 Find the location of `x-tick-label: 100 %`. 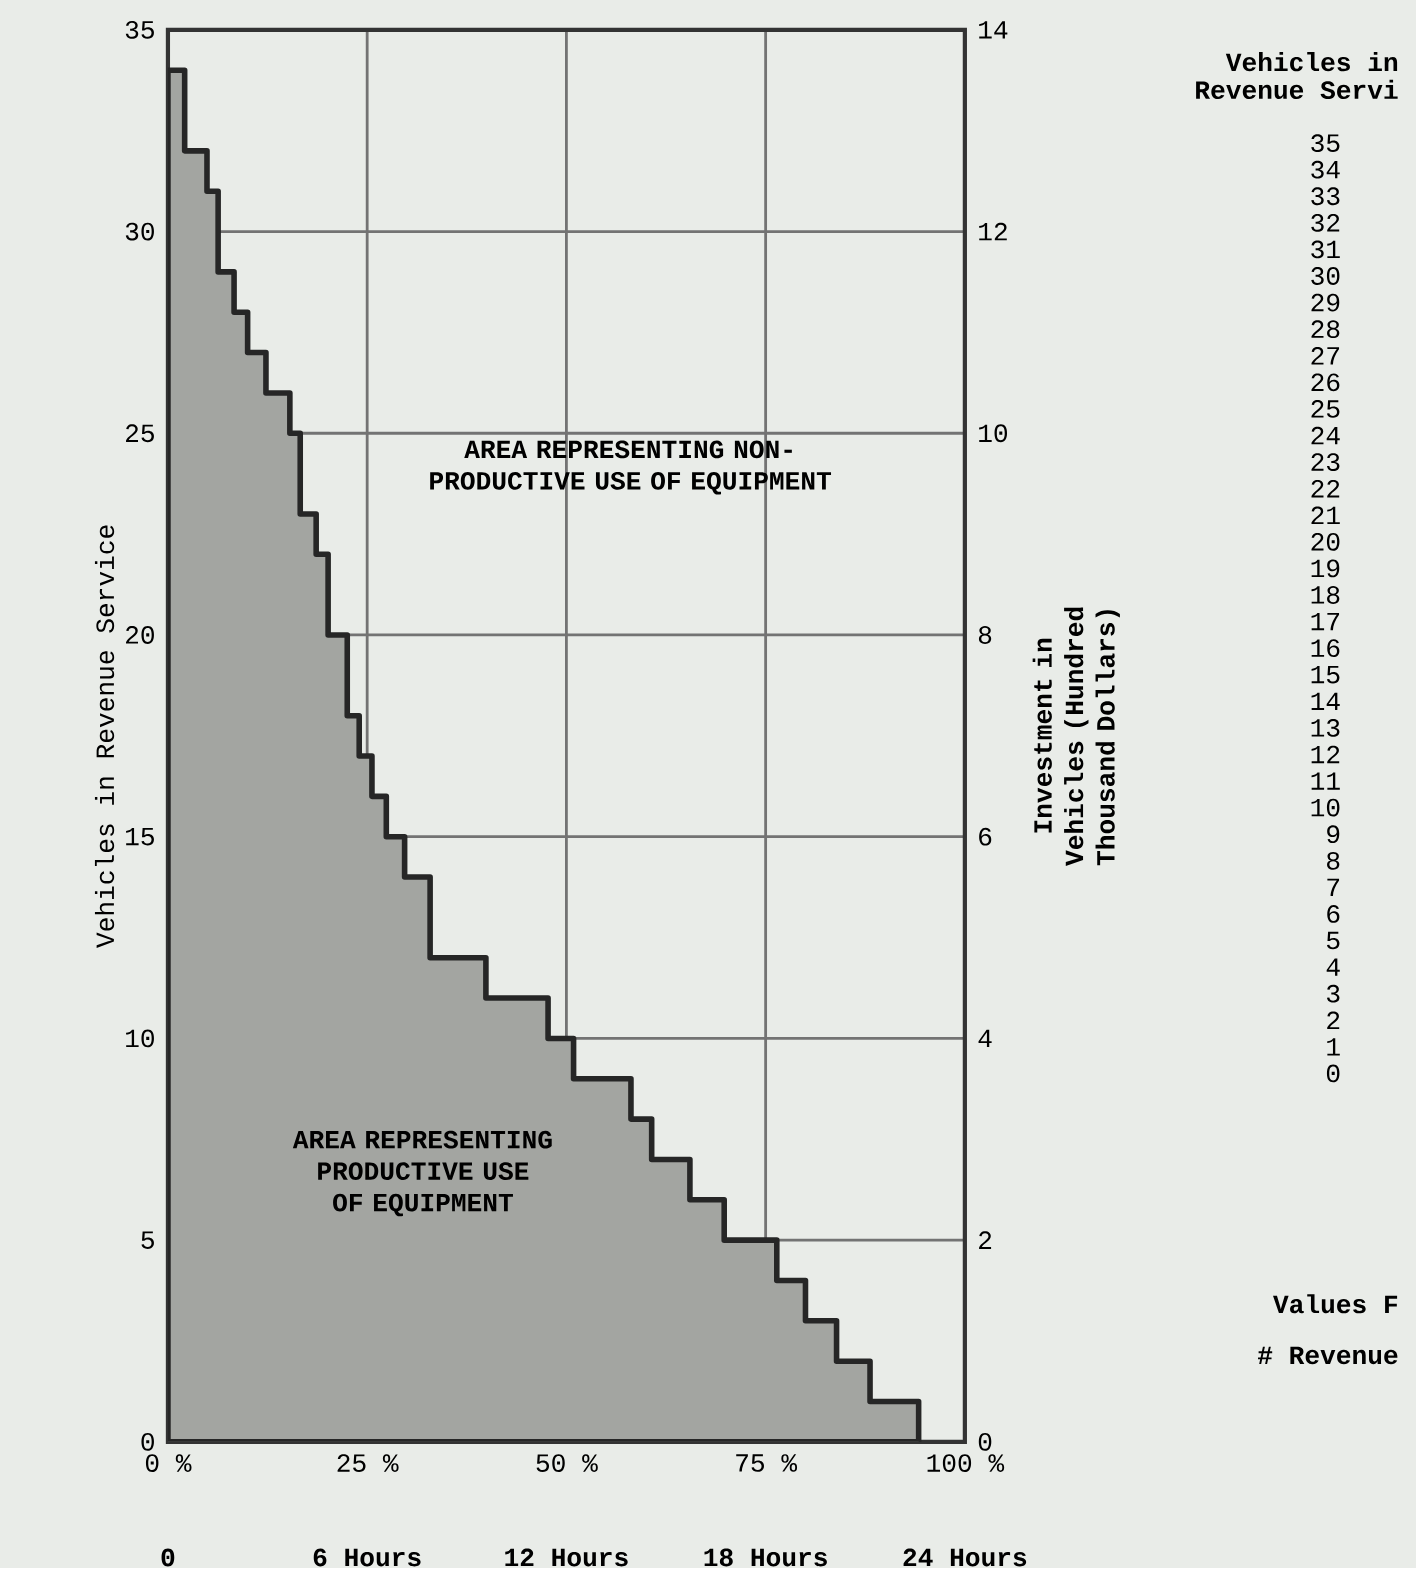

x-tick-label: 100 % is located at coordinates (966, 1463).